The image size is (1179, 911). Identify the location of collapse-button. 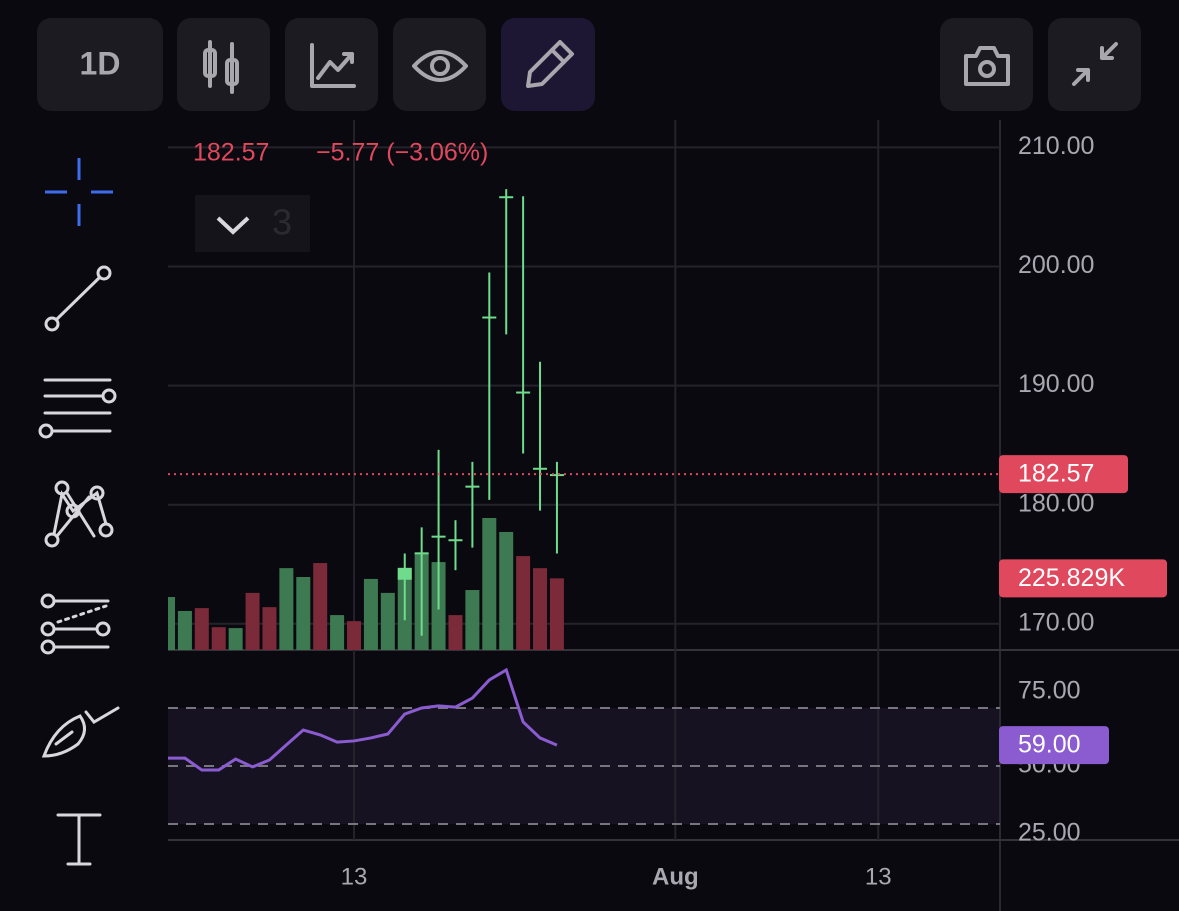
(1094, 64).